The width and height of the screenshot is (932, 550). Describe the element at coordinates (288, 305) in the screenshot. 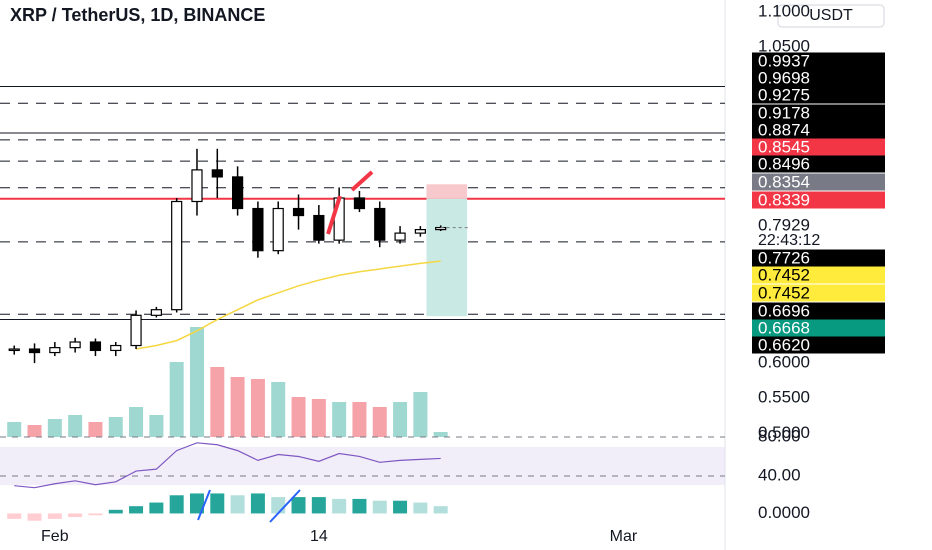

I see `ma-line` at that location.